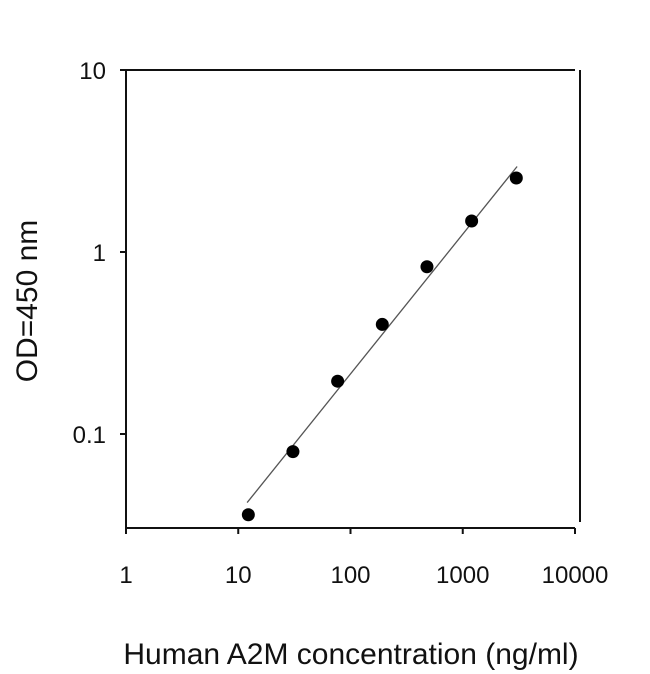 Image resolution: width=650 pixels, height=674 pixels. Describe the element at coordinates (92, 71) in the screenshot. I see `y-tick-label: 10` at that location.